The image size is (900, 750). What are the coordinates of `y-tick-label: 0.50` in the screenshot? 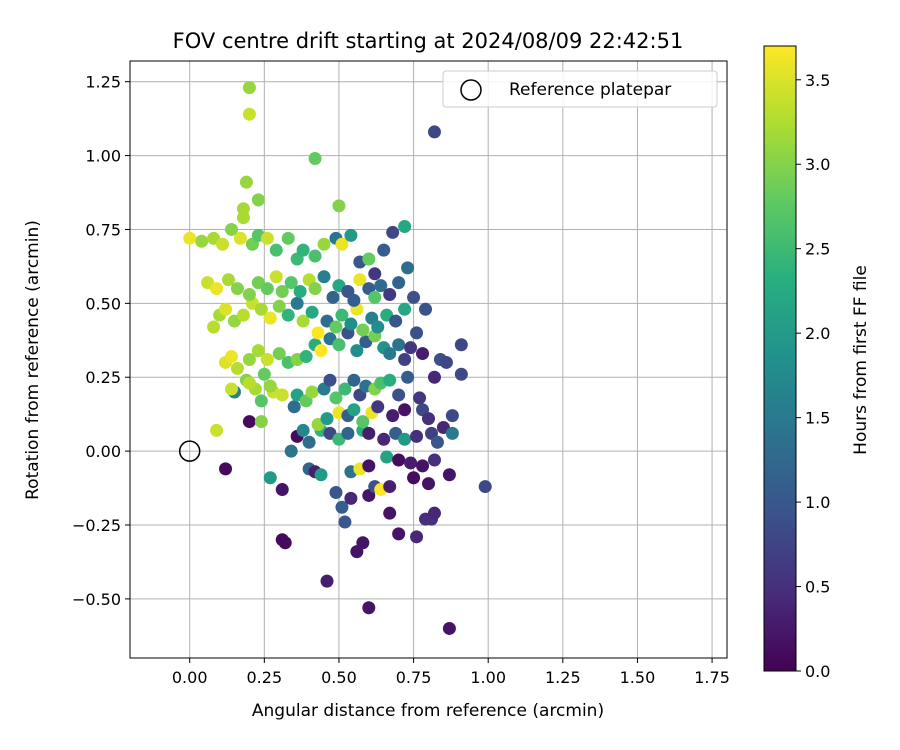 It's located at (103, 303).